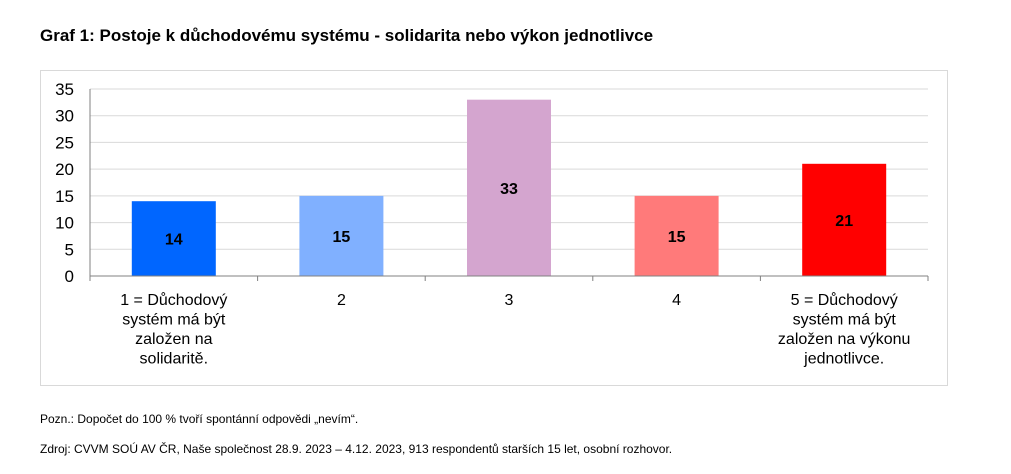 Image resolution: width=1011 pixels, height=474 pixels. What do you see at coordinates (69, 249) in the screenshot?
I see `y-tick-label: 5` at bounding box center [69, 249].